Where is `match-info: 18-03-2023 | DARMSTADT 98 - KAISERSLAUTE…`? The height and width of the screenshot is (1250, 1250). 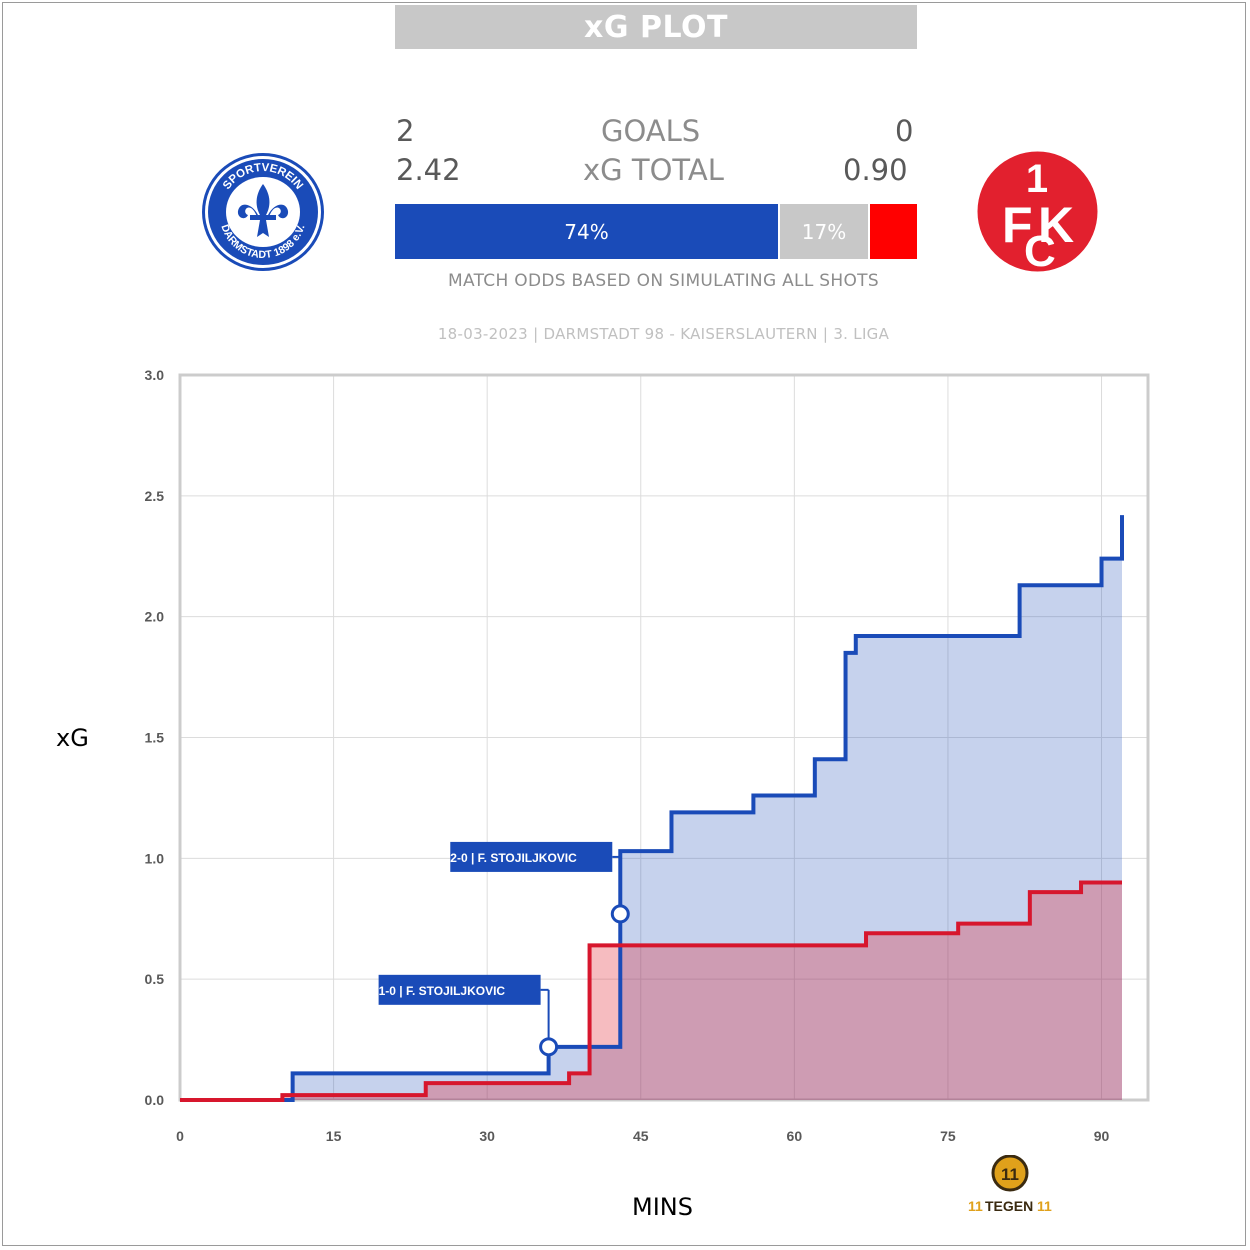
match-info: 18-03-2023 | DARMSTADT 98 - KAISERSLAUTE… is located at coordinates (663, 334).